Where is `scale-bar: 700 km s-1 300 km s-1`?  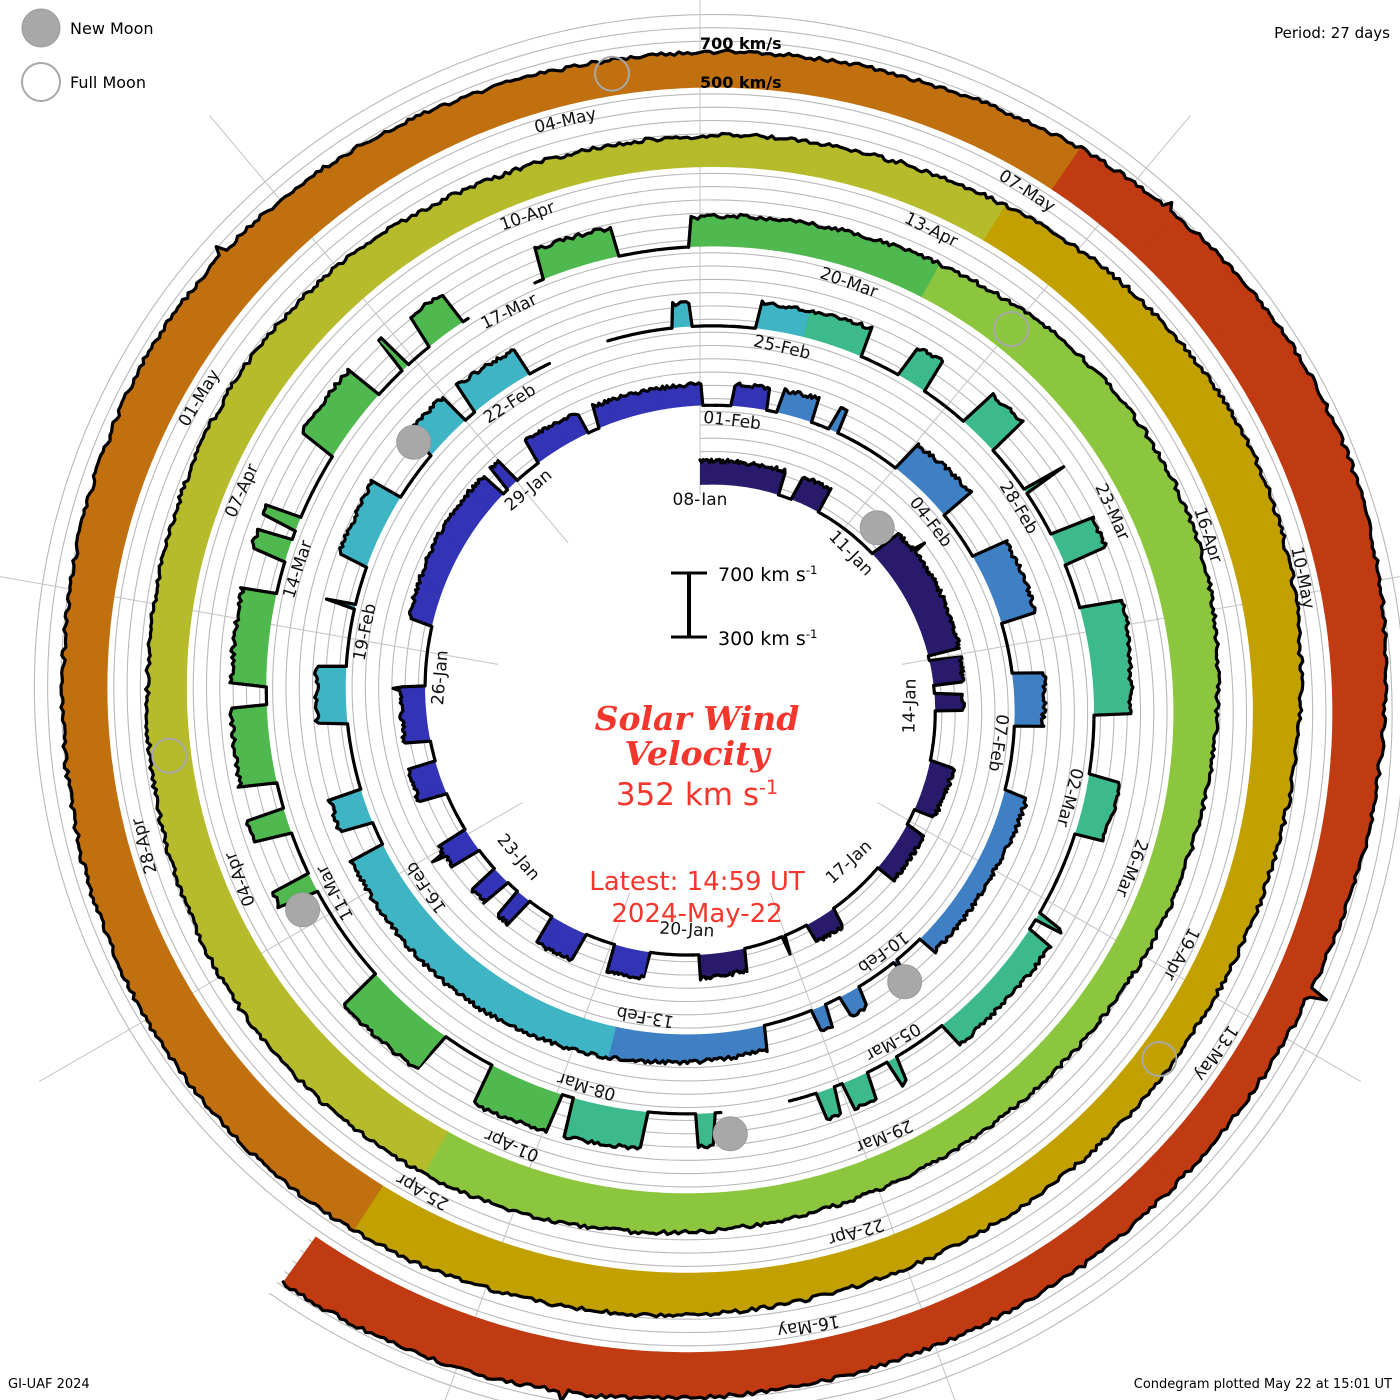 scale-bar: 700 km s-1 300 km s-1 is located at coordinates (744, 606).